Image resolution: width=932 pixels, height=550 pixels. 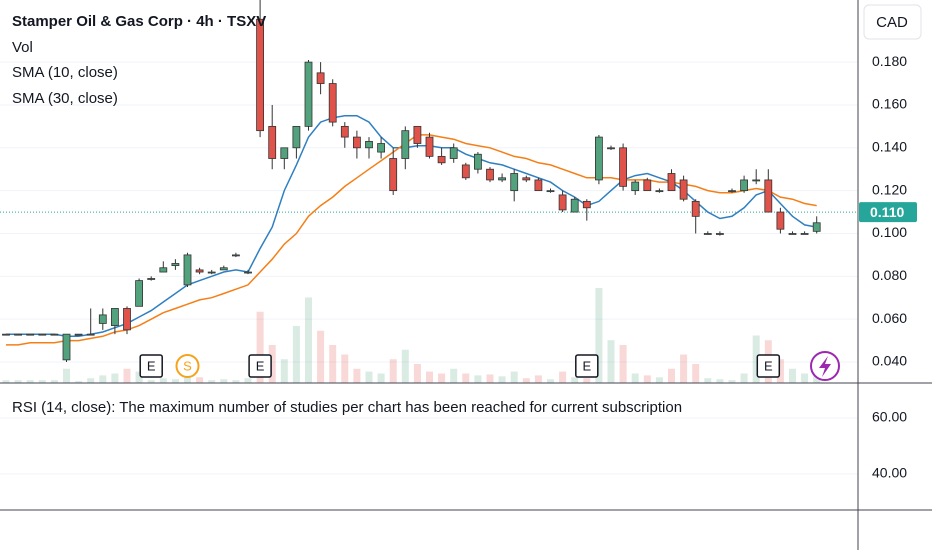 What do you see at coordinates (889, 417) in the screenshot?
I see `rsi-tick-label: 60.00` at bounding box center [889, 417].